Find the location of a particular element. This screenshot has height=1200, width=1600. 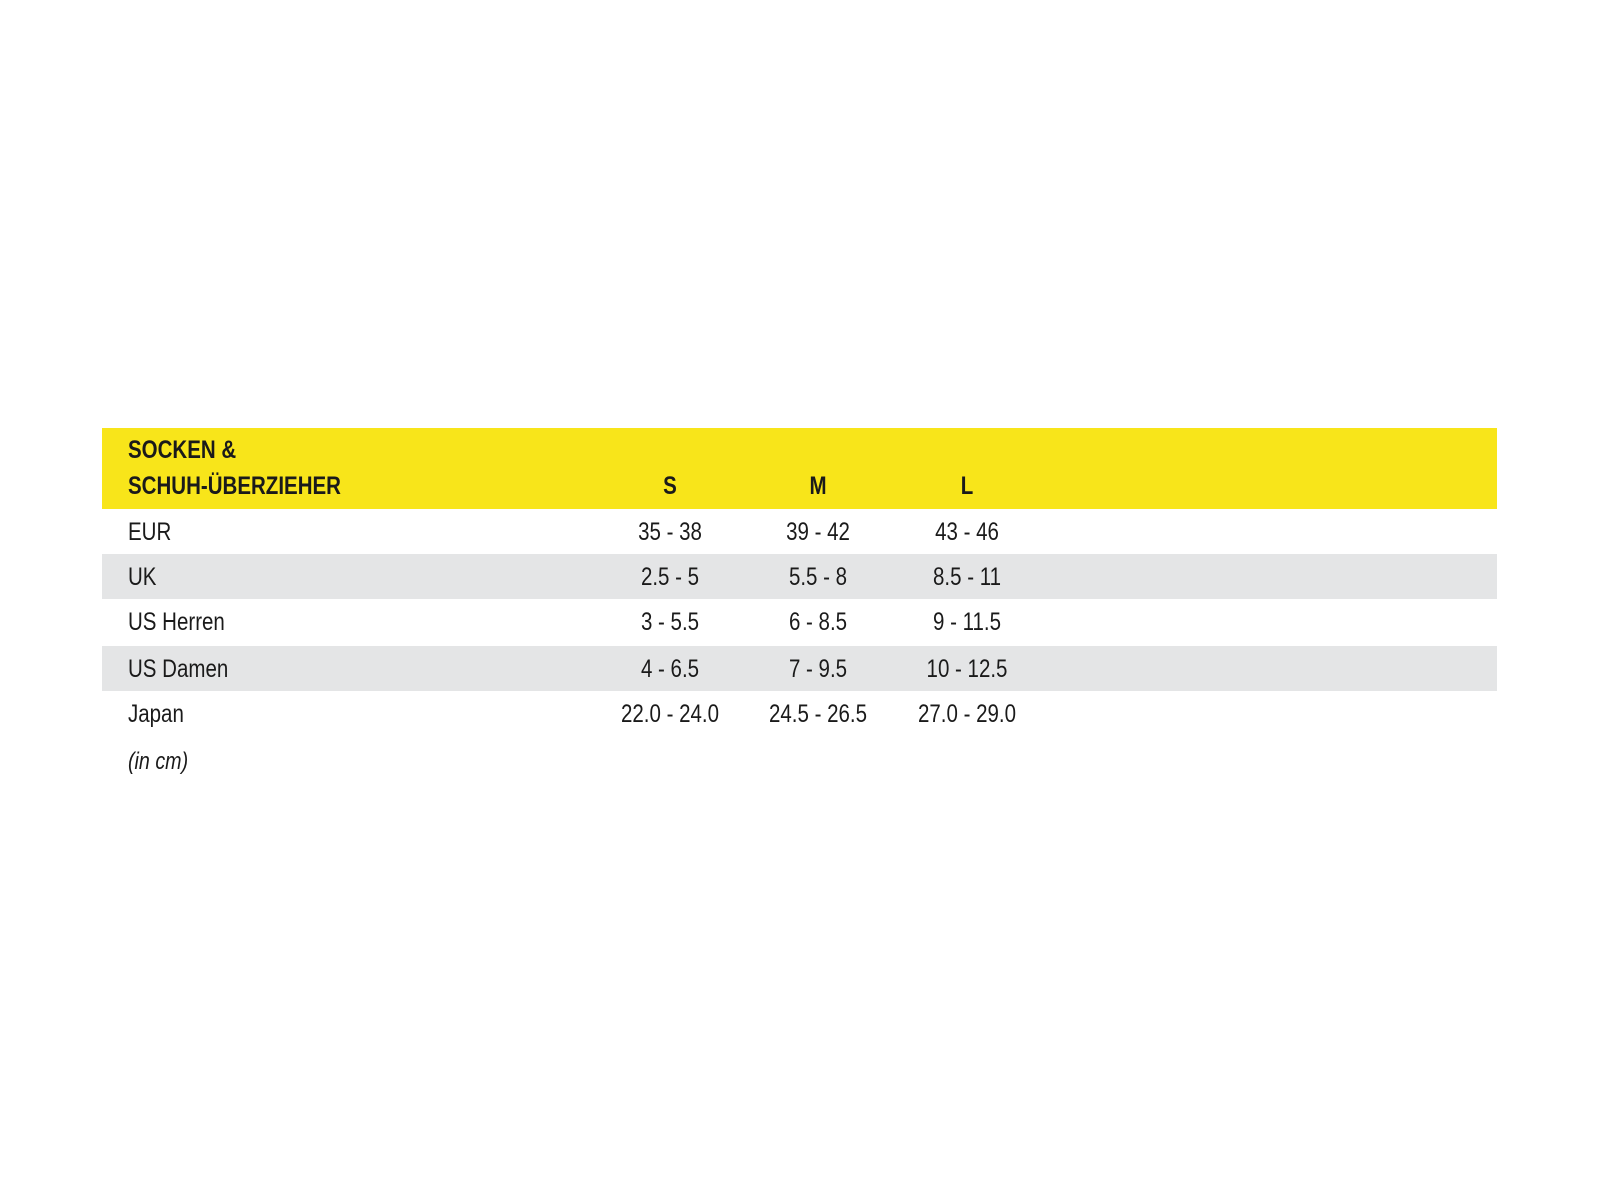

table-row-eur: EUR 35 - 38 39 - 42 43 - 46 is located at coordinates (799, 531).